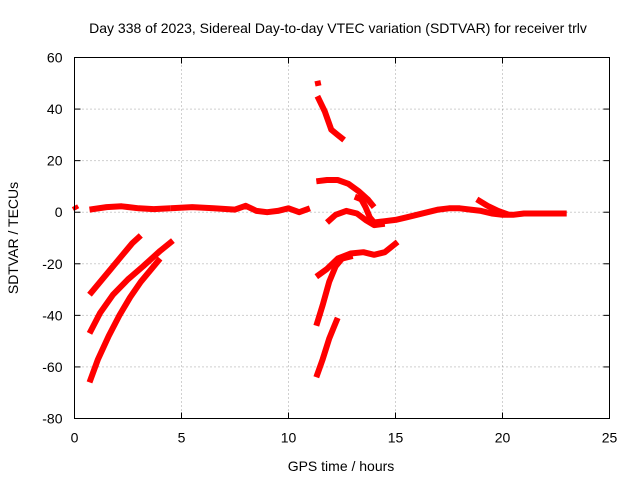 The width and height of the screenshot is (640, 480). I want to click on y-tick-label: -20, so click(52, 264).